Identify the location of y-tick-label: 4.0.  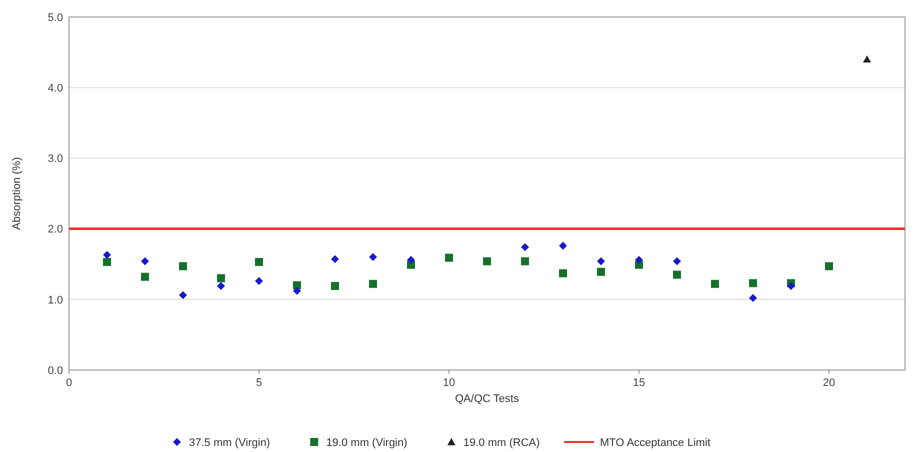
(55, 88).